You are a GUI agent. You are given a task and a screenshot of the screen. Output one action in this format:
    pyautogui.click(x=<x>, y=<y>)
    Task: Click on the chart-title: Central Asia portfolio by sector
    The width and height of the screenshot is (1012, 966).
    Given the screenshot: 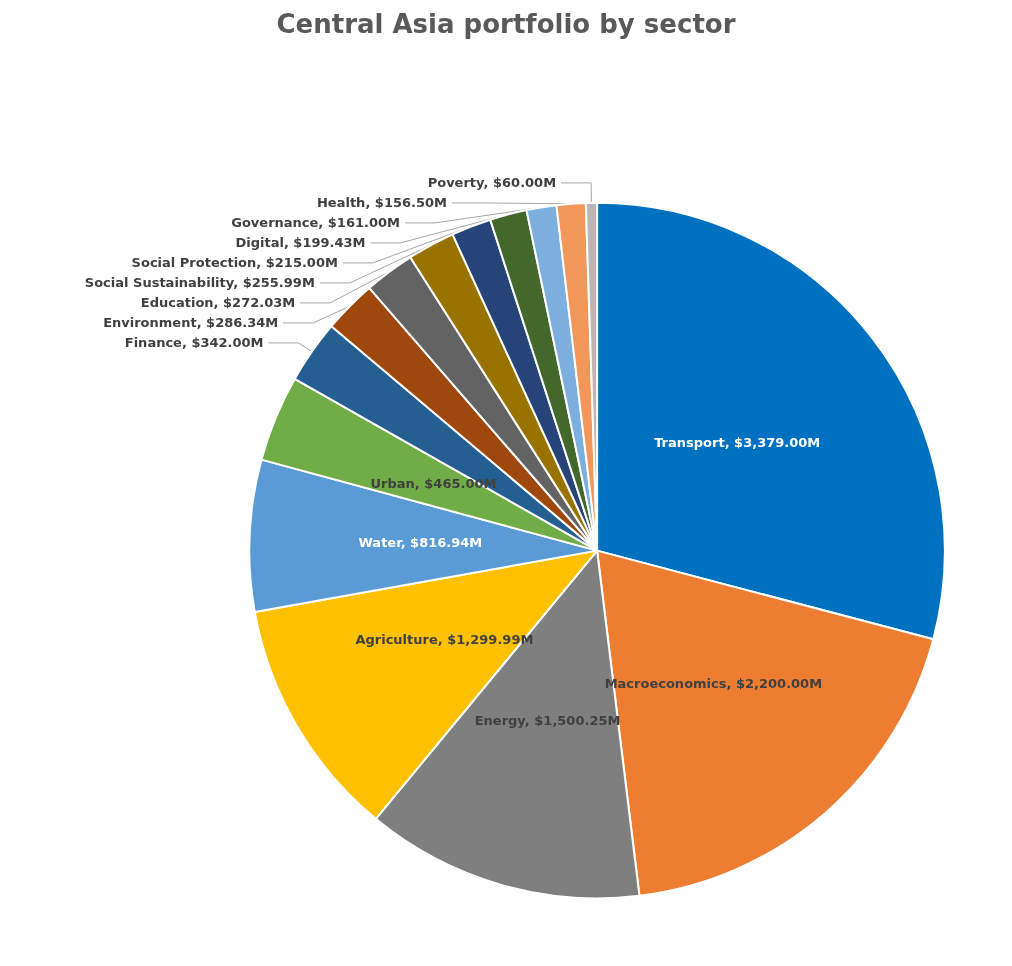 What is the action you would take?
    pyautogui.click(x=506, y=24)
    